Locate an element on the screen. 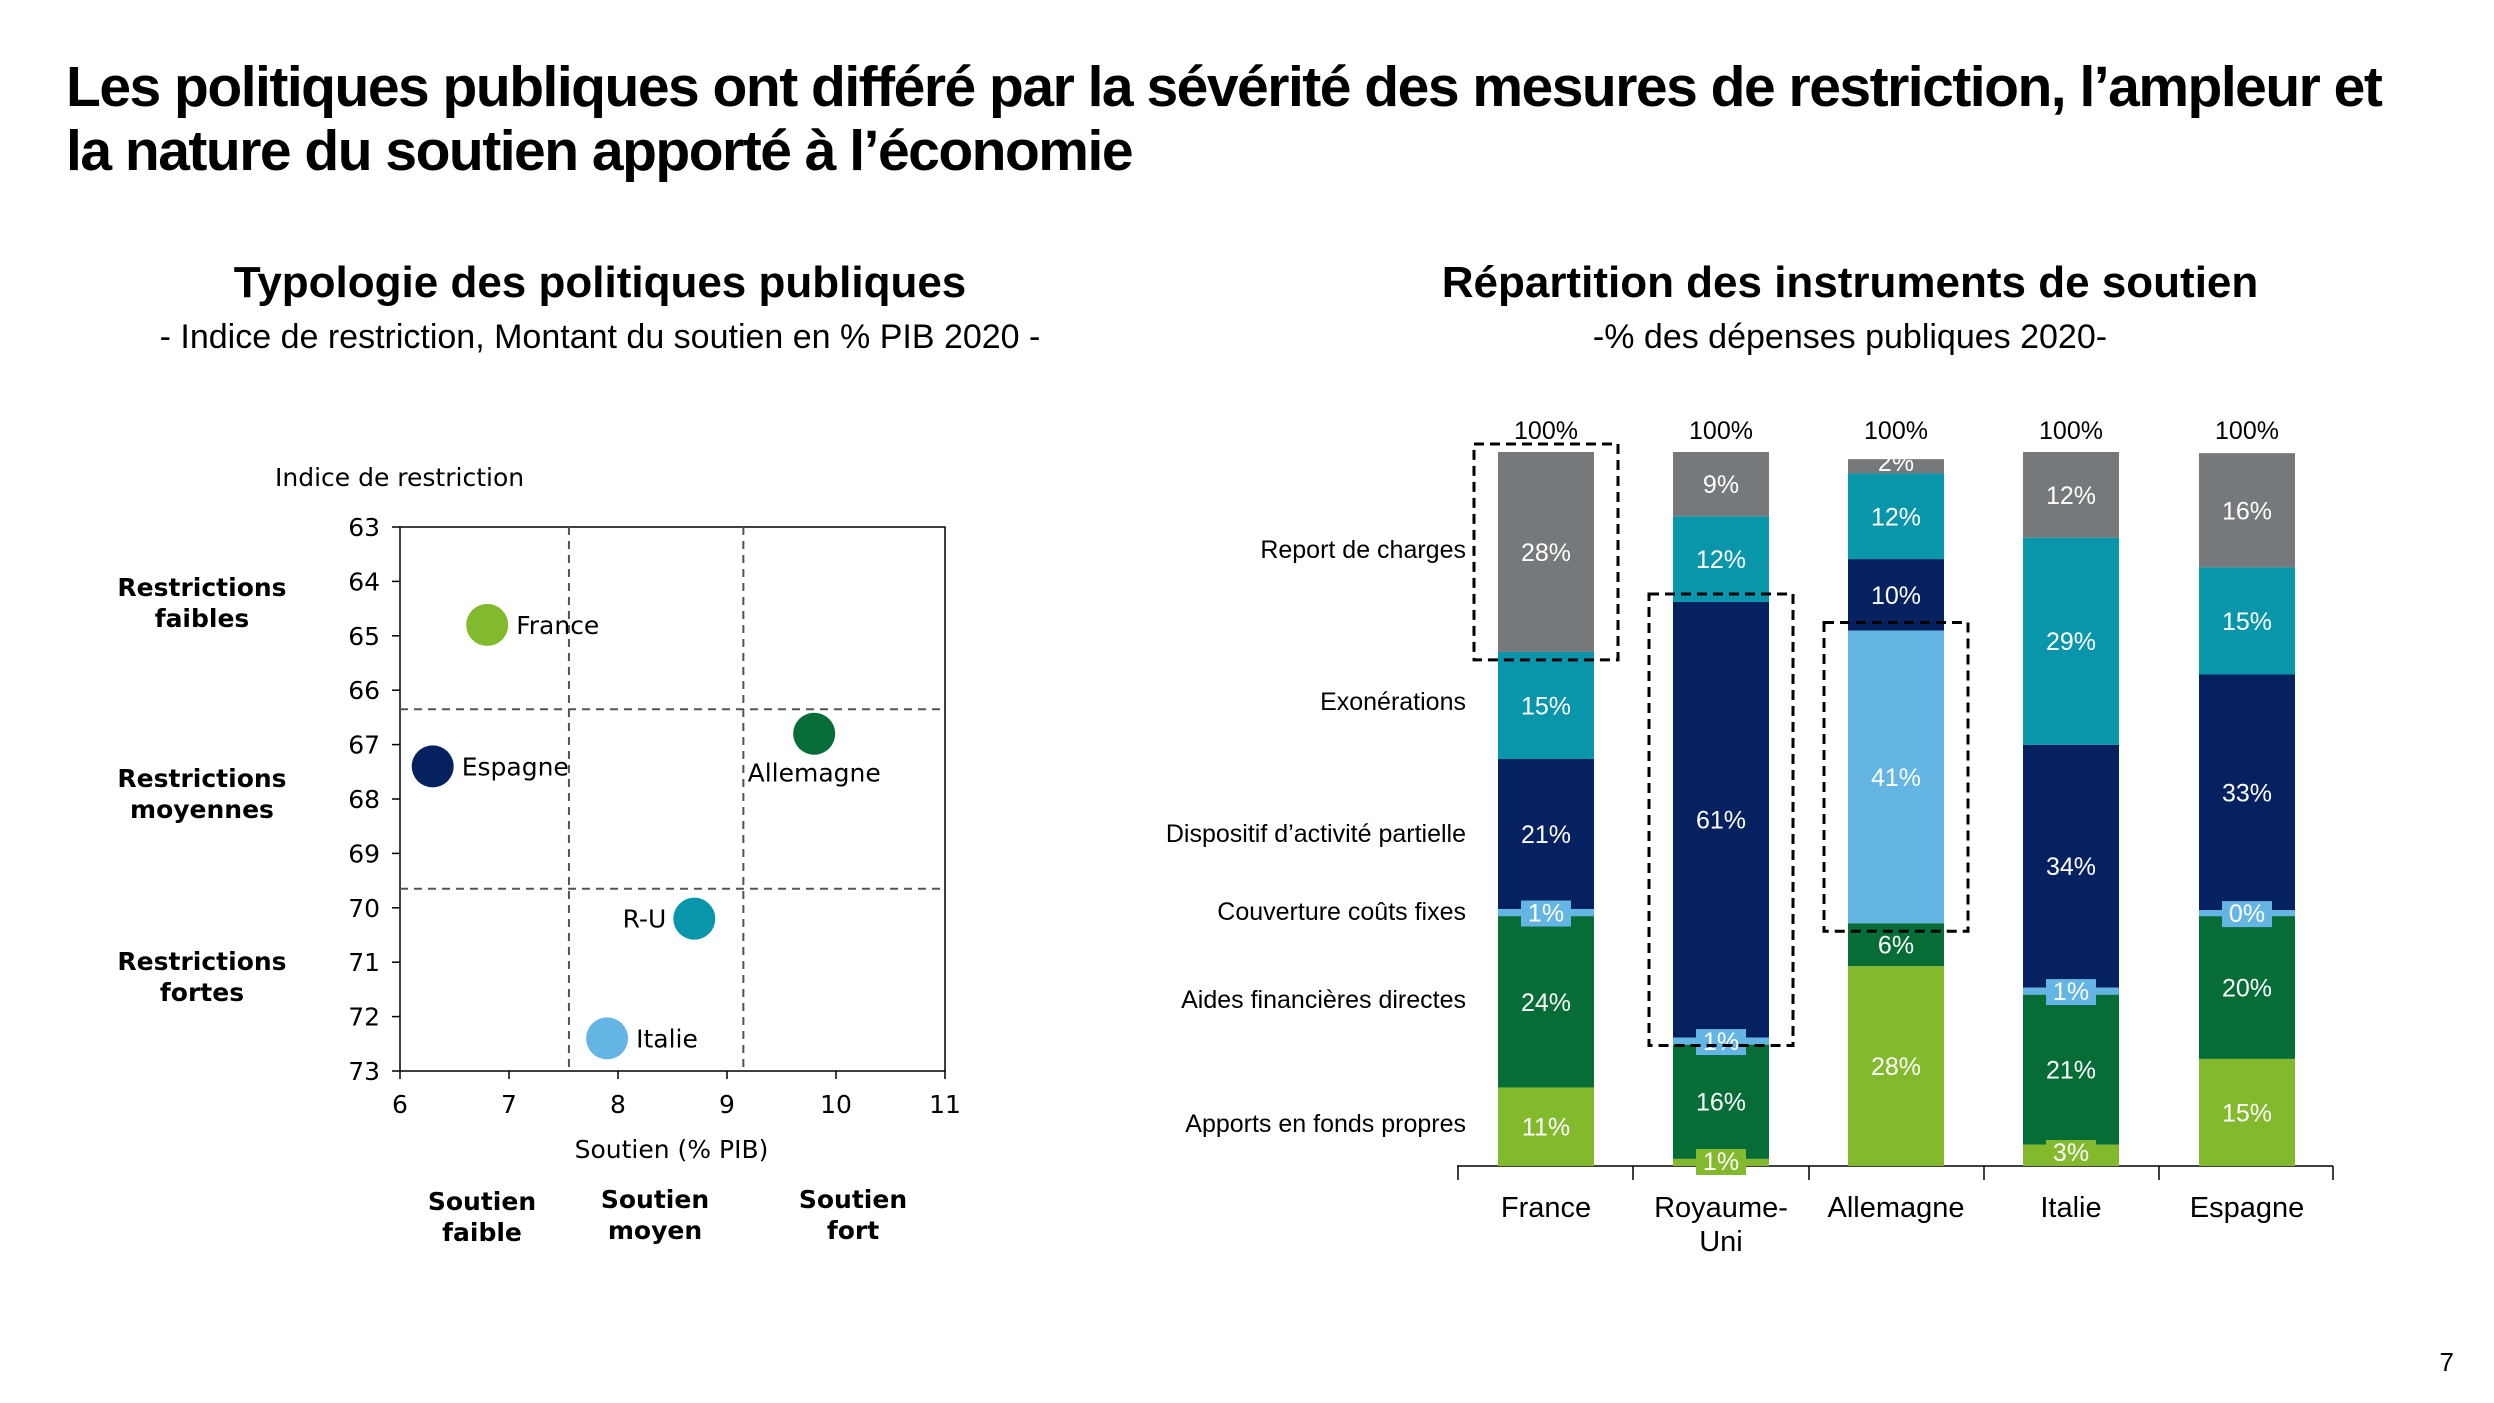 Image resolution: width=2494 pixels, height=1403 pixels. y-tick-label: 71 is located at coordinates (364, 962).